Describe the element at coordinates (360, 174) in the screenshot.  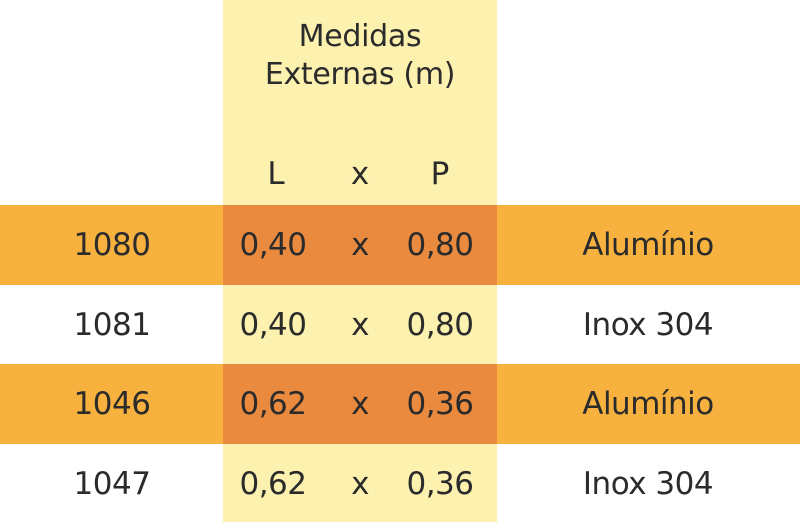
I see `header-col-x: x` at that location.